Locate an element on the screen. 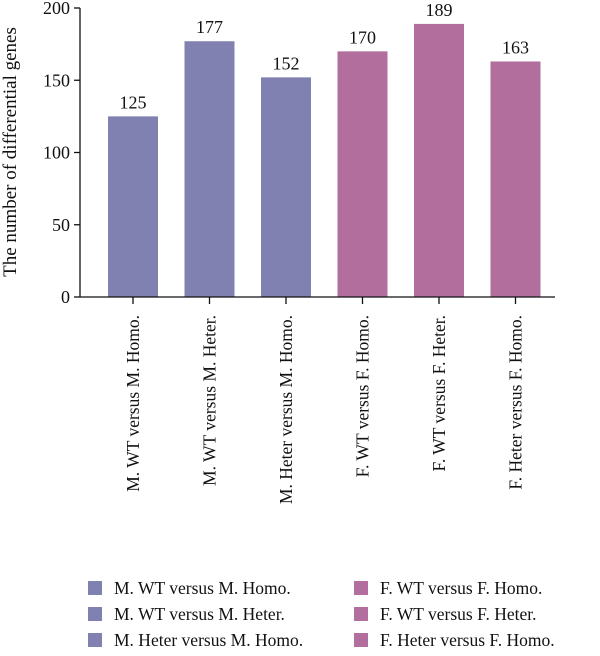  legend-label: M. WT versus M. Homo. is located at coordinates (202, 587).